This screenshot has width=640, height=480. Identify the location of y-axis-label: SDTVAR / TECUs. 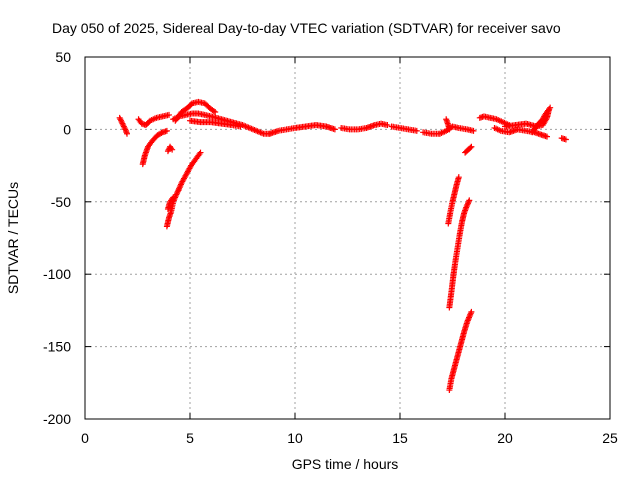
(13, 238).